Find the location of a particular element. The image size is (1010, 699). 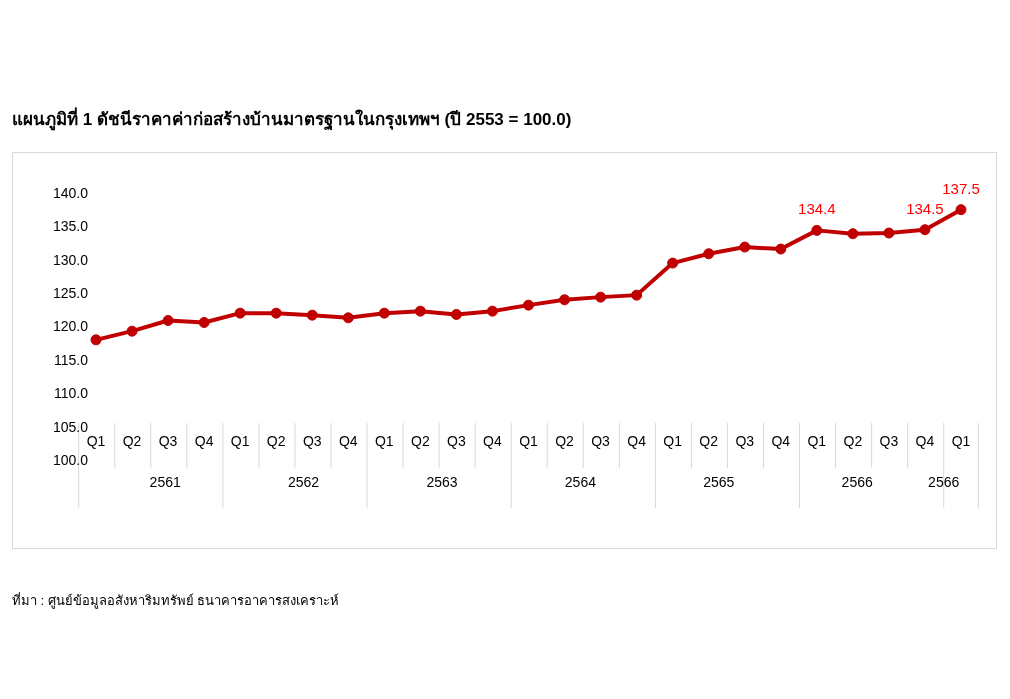

y-tick-label: 125.0 is located at coordinates (70, 293).